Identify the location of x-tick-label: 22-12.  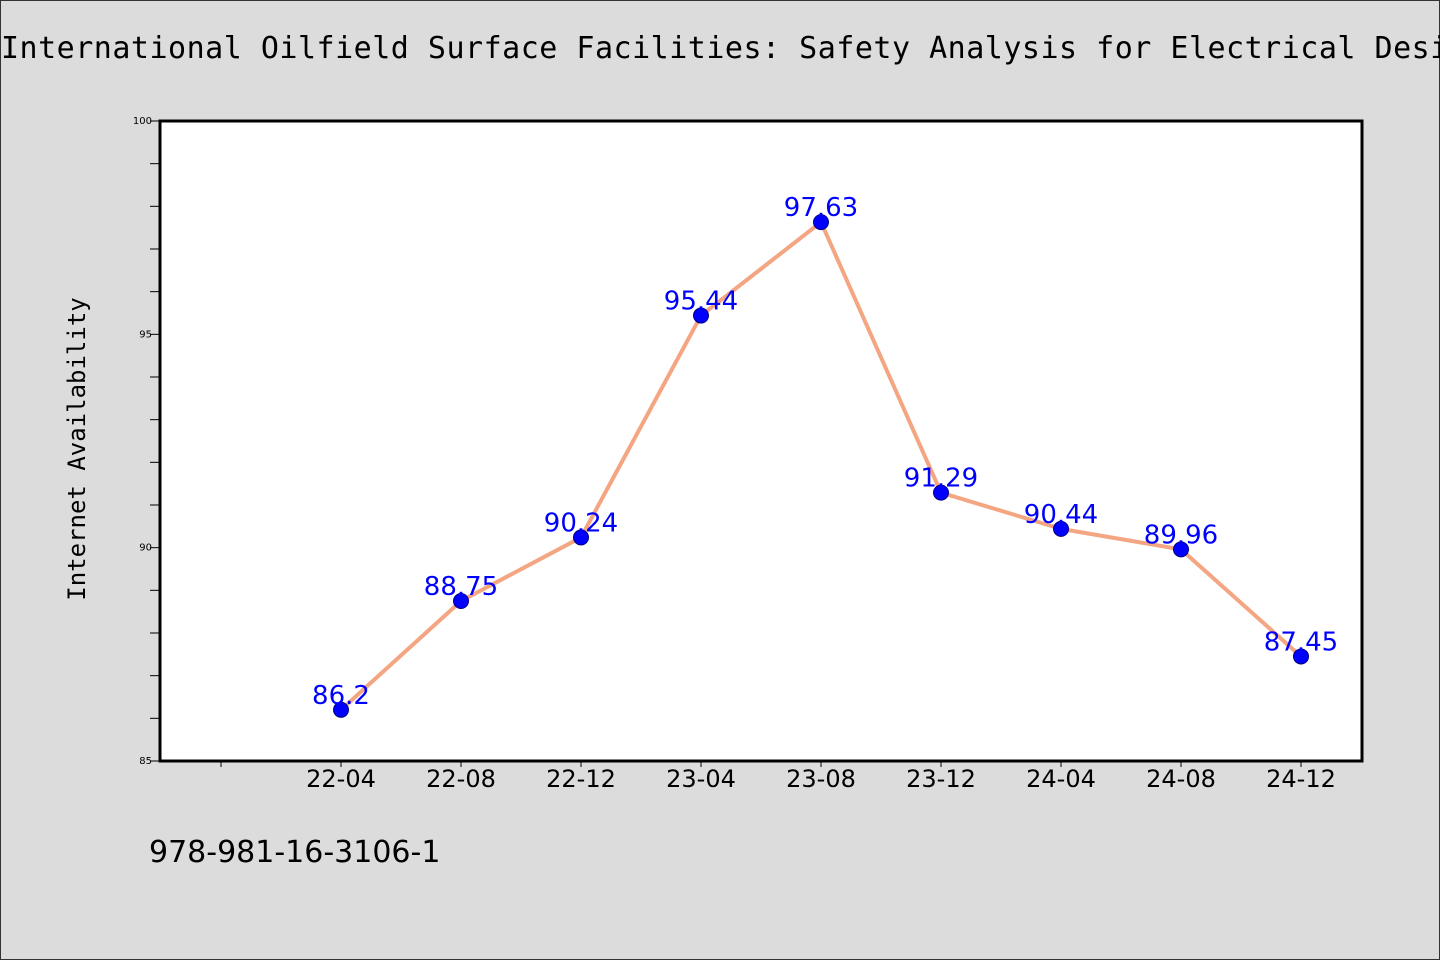
(581, 779).